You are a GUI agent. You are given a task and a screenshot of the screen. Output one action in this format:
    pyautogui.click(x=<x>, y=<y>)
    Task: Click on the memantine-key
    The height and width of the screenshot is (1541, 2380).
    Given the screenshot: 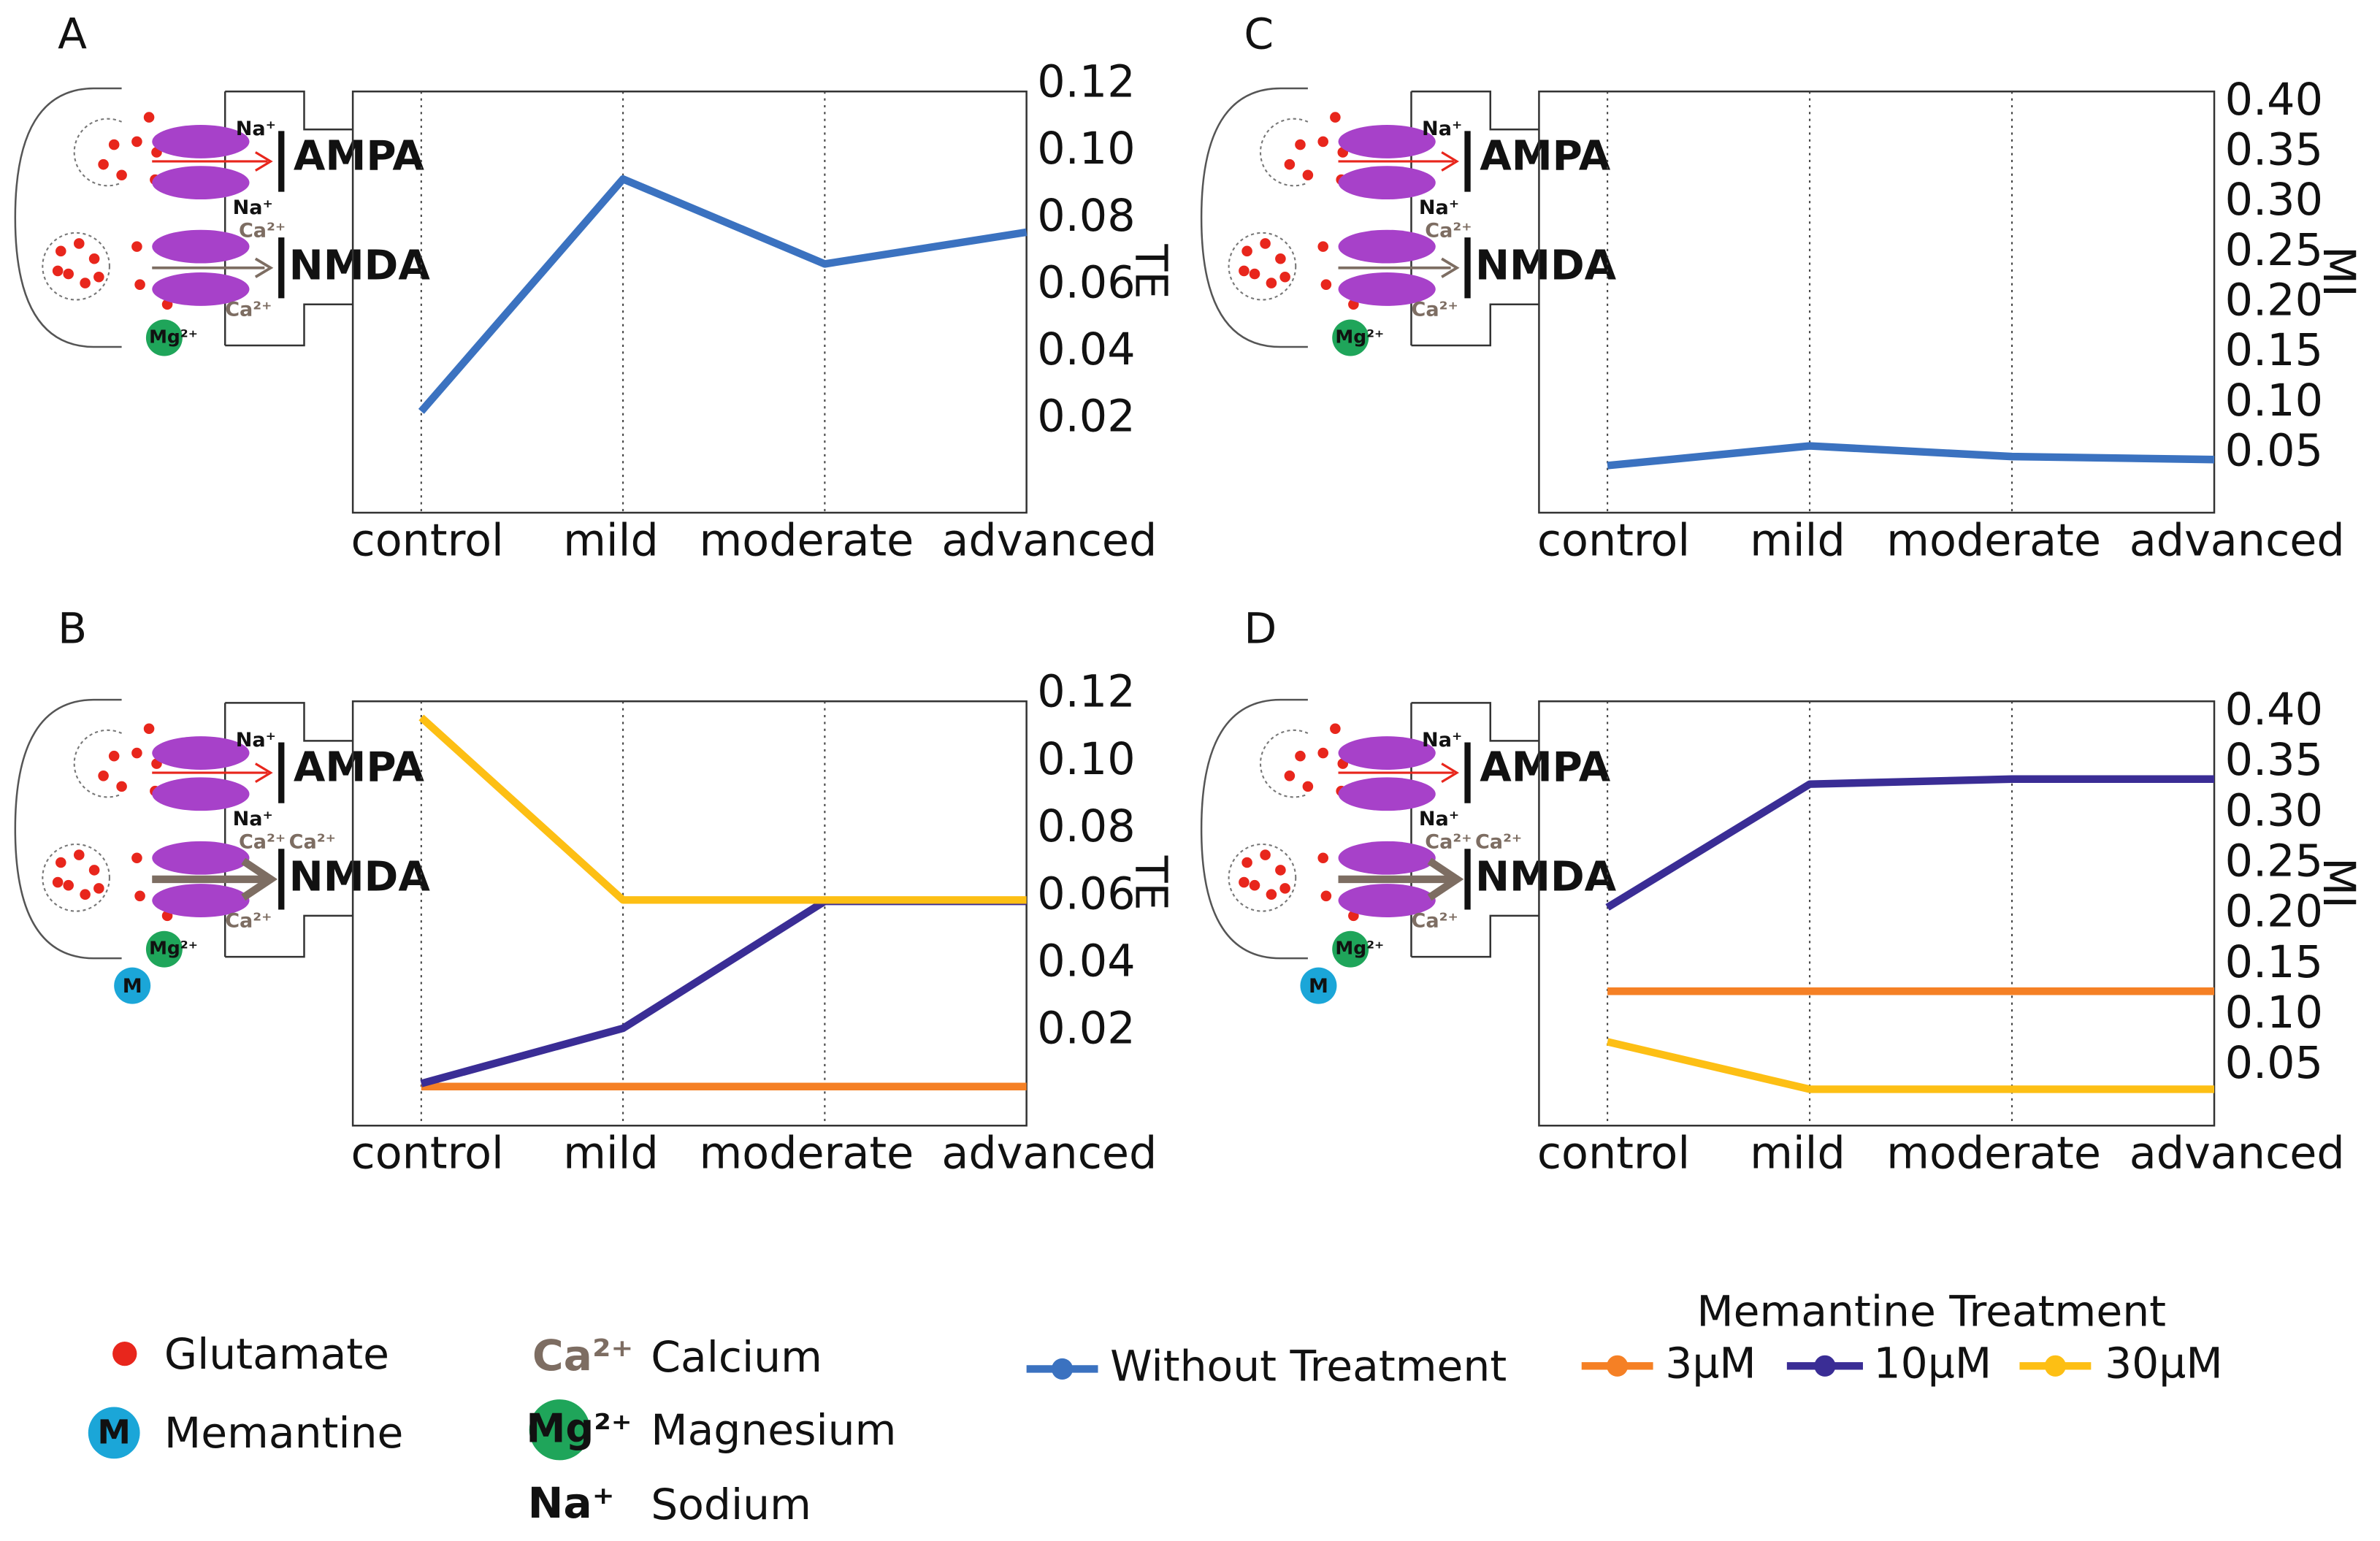 What is the action you would take?
    pyautogui.click(x=114, y=1433)
    